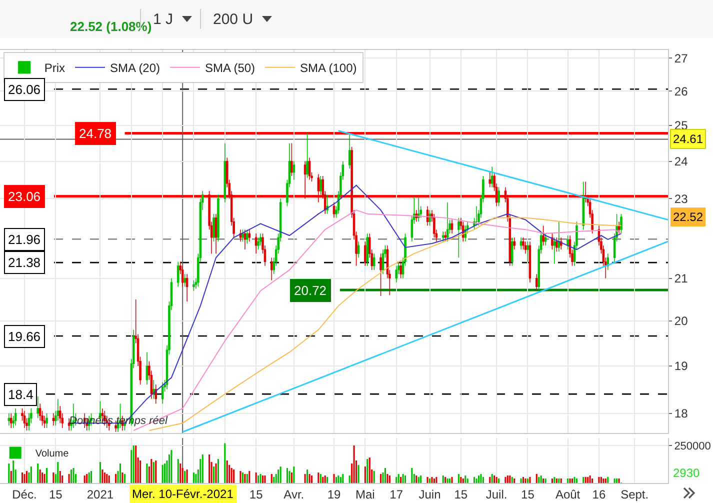 The width and height of the screenshot is (713, 503). I want to click on y-tick-label: 18, so click(681, 413).